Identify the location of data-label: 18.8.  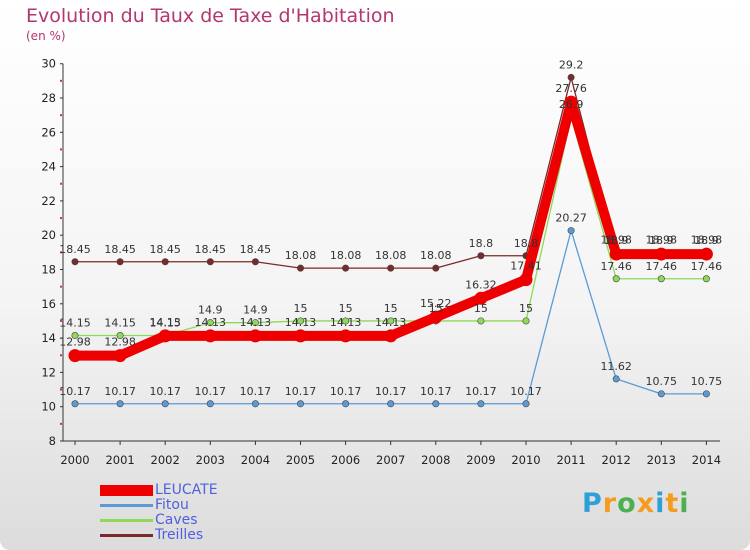
(481, 243).